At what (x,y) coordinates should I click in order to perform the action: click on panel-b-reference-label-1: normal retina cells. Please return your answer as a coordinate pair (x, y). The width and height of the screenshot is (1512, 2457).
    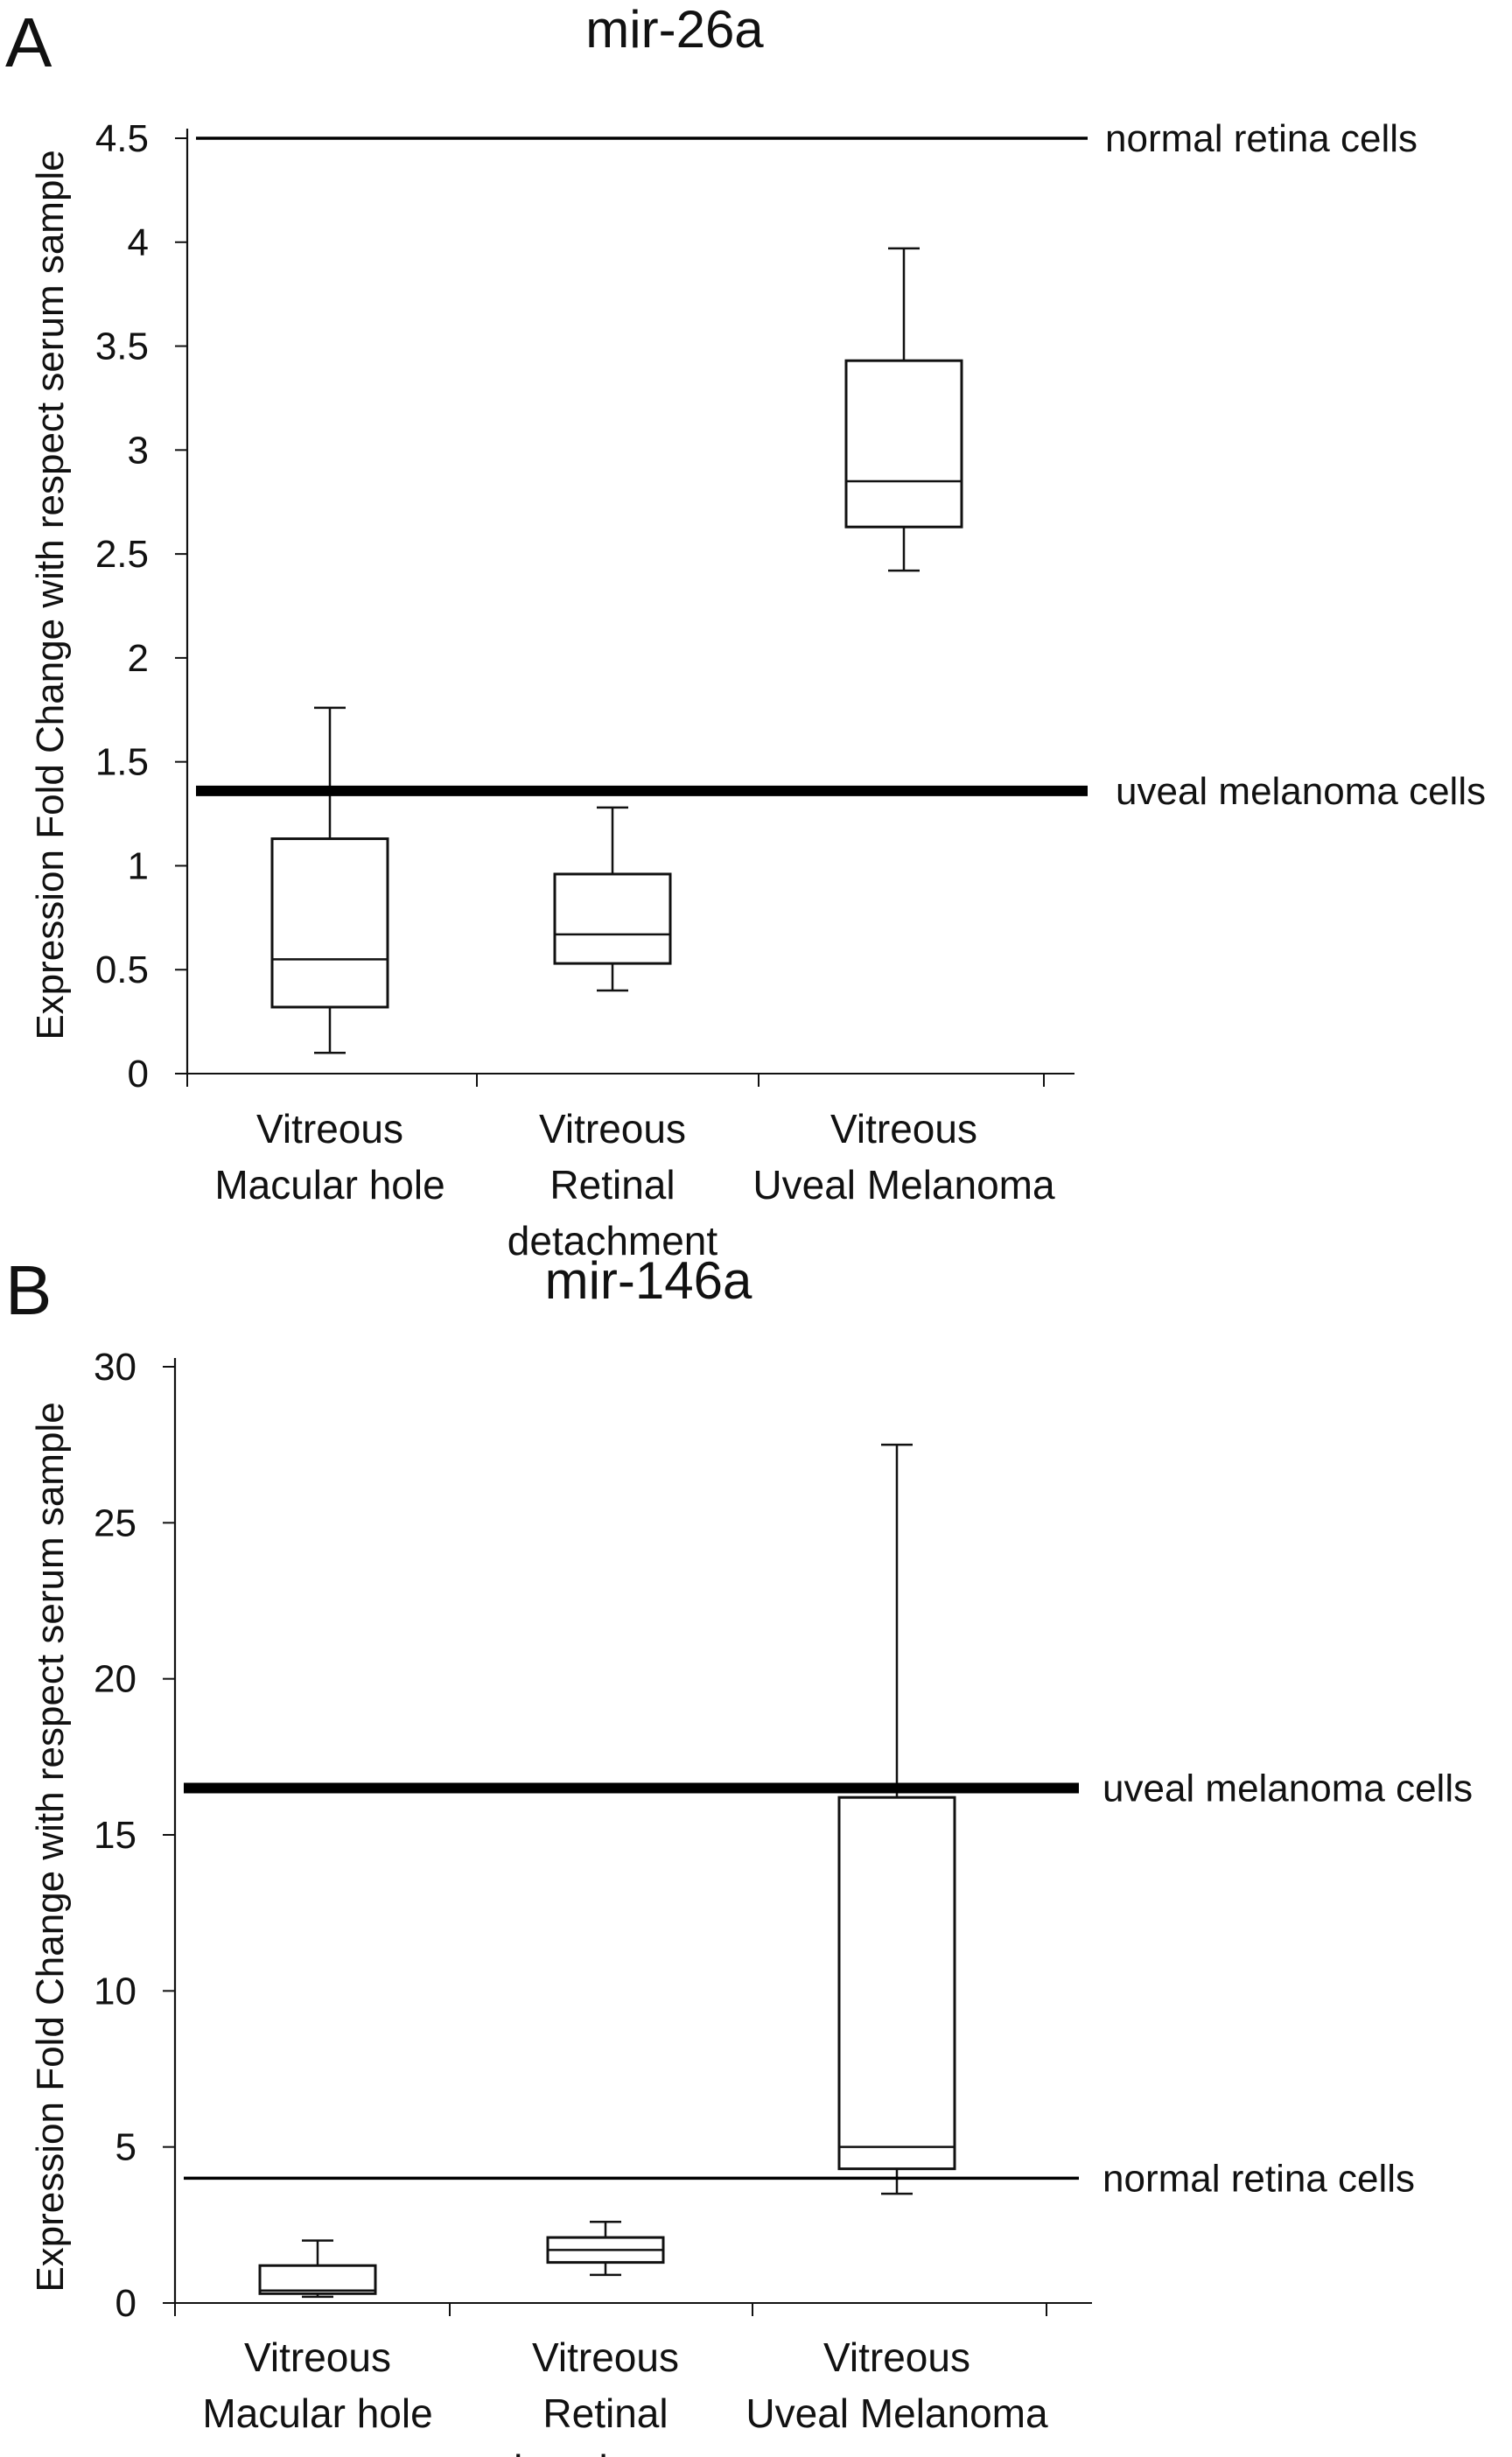
    Looking at the image, I should click on (1258, 2178).